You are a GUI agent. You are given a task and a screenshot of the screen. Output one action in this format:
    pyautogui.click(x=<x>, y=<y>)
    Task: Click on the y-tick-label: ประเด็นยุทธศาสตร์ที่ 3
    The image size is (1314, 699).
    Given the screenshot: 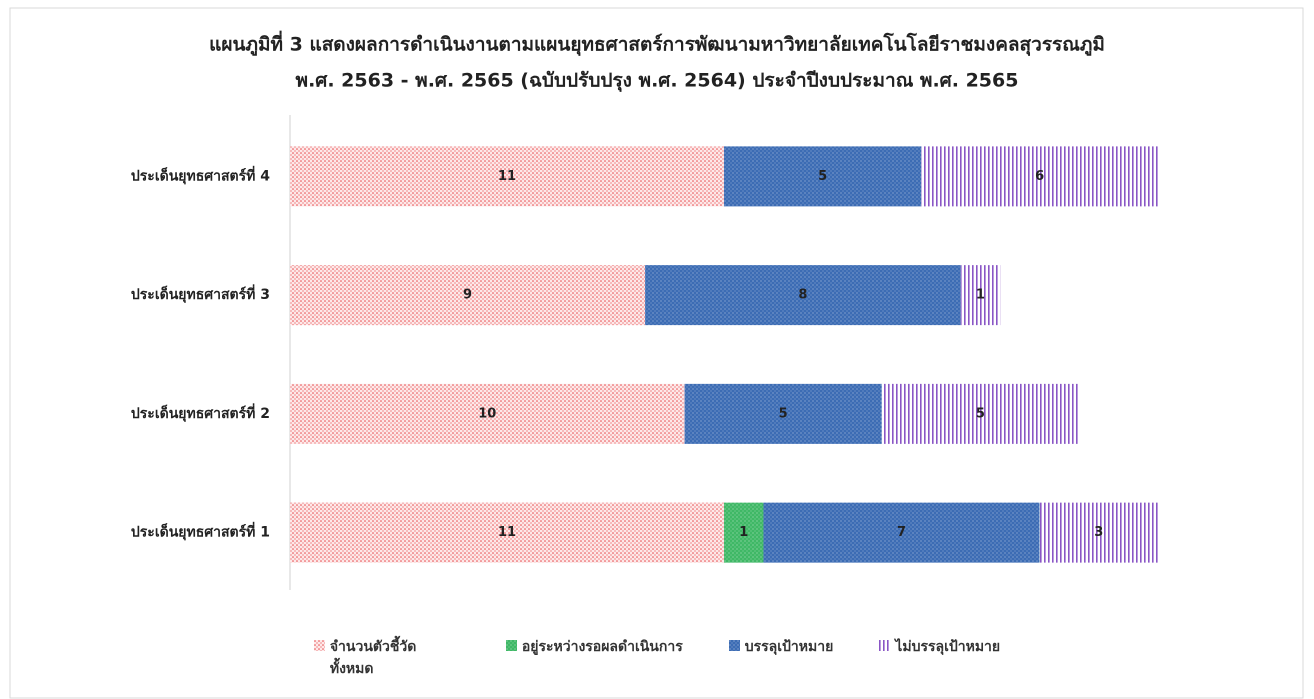 What is the action you would take?
    pyautogui.click(x=200, y=293)
    